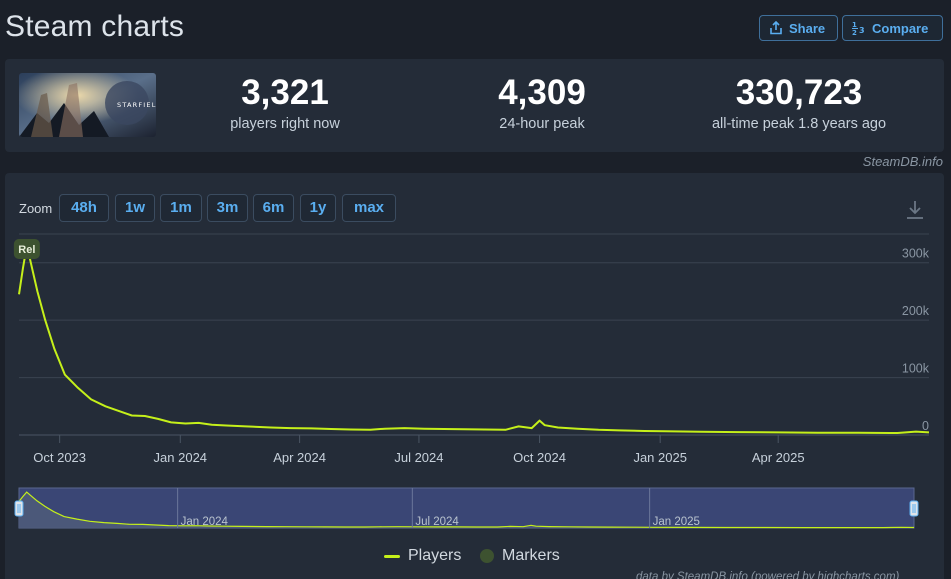  Describe the element at coordinates (807, 28) in the screenshot. I see `share-label: Share` at that location.